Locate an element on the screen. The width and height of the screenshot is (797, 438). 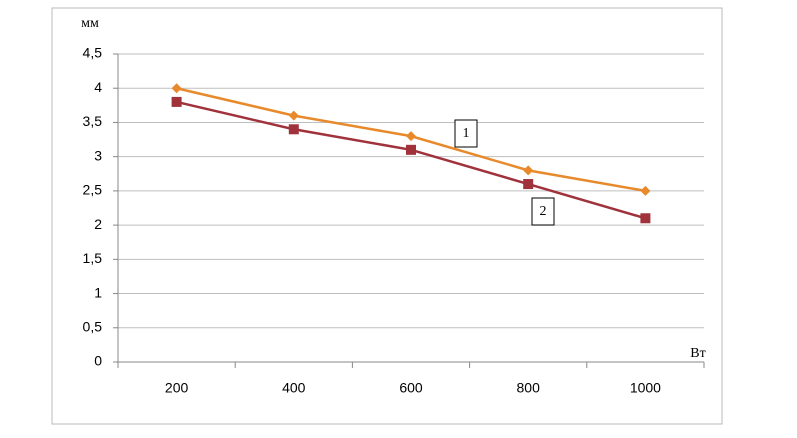
y-tick-label: 4 is located at coordinates (98, 87).